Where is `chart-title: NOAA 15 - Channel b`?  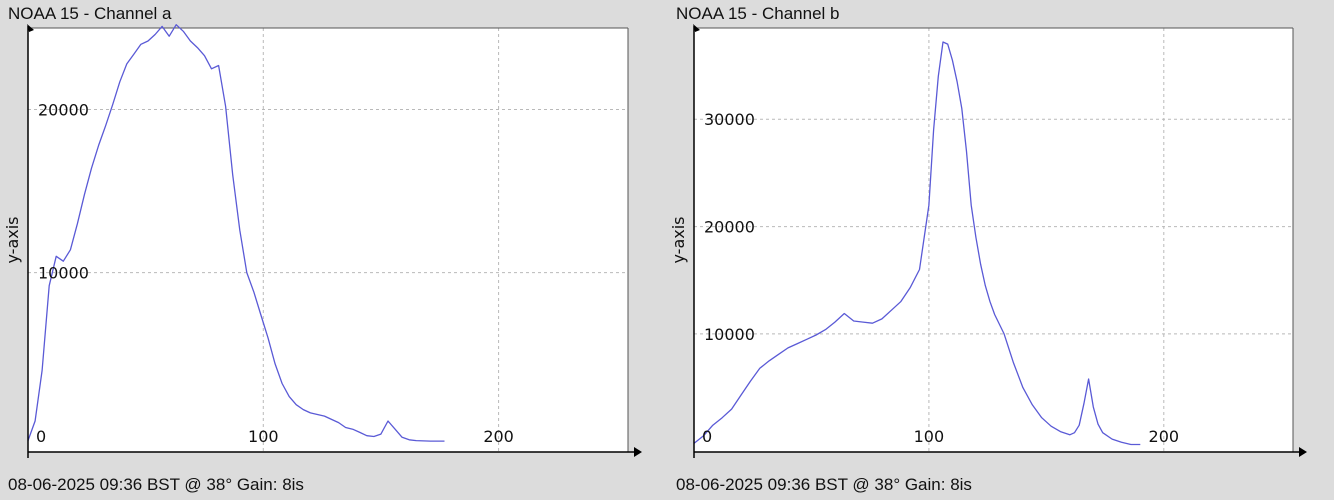
chart-title: NOAA 15 - Channel b is located at coordinates (758, 13).